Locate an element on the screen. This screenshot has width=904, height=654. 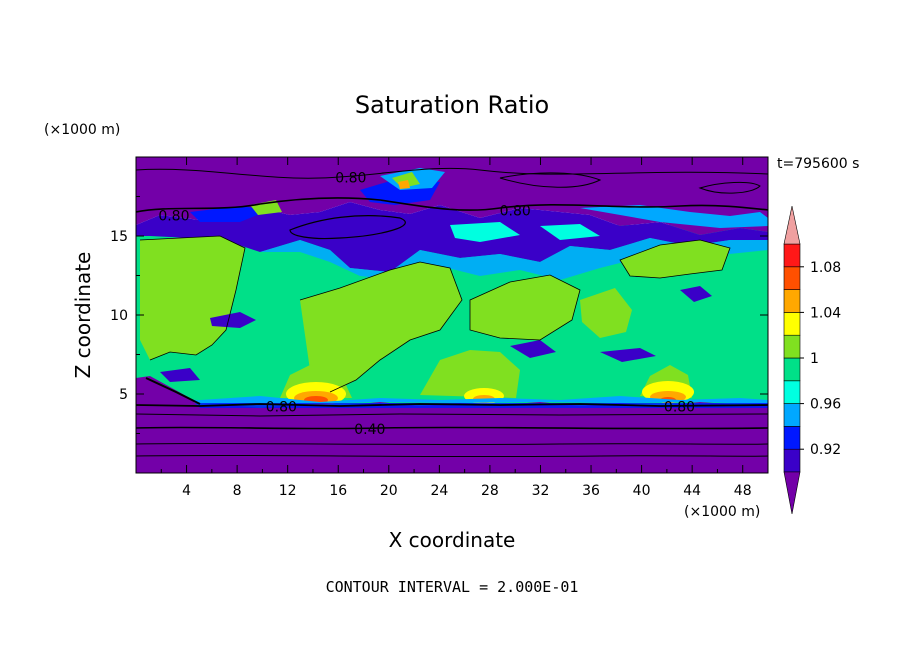
x-tick-label: 20 is located at coordinates (389, 491).